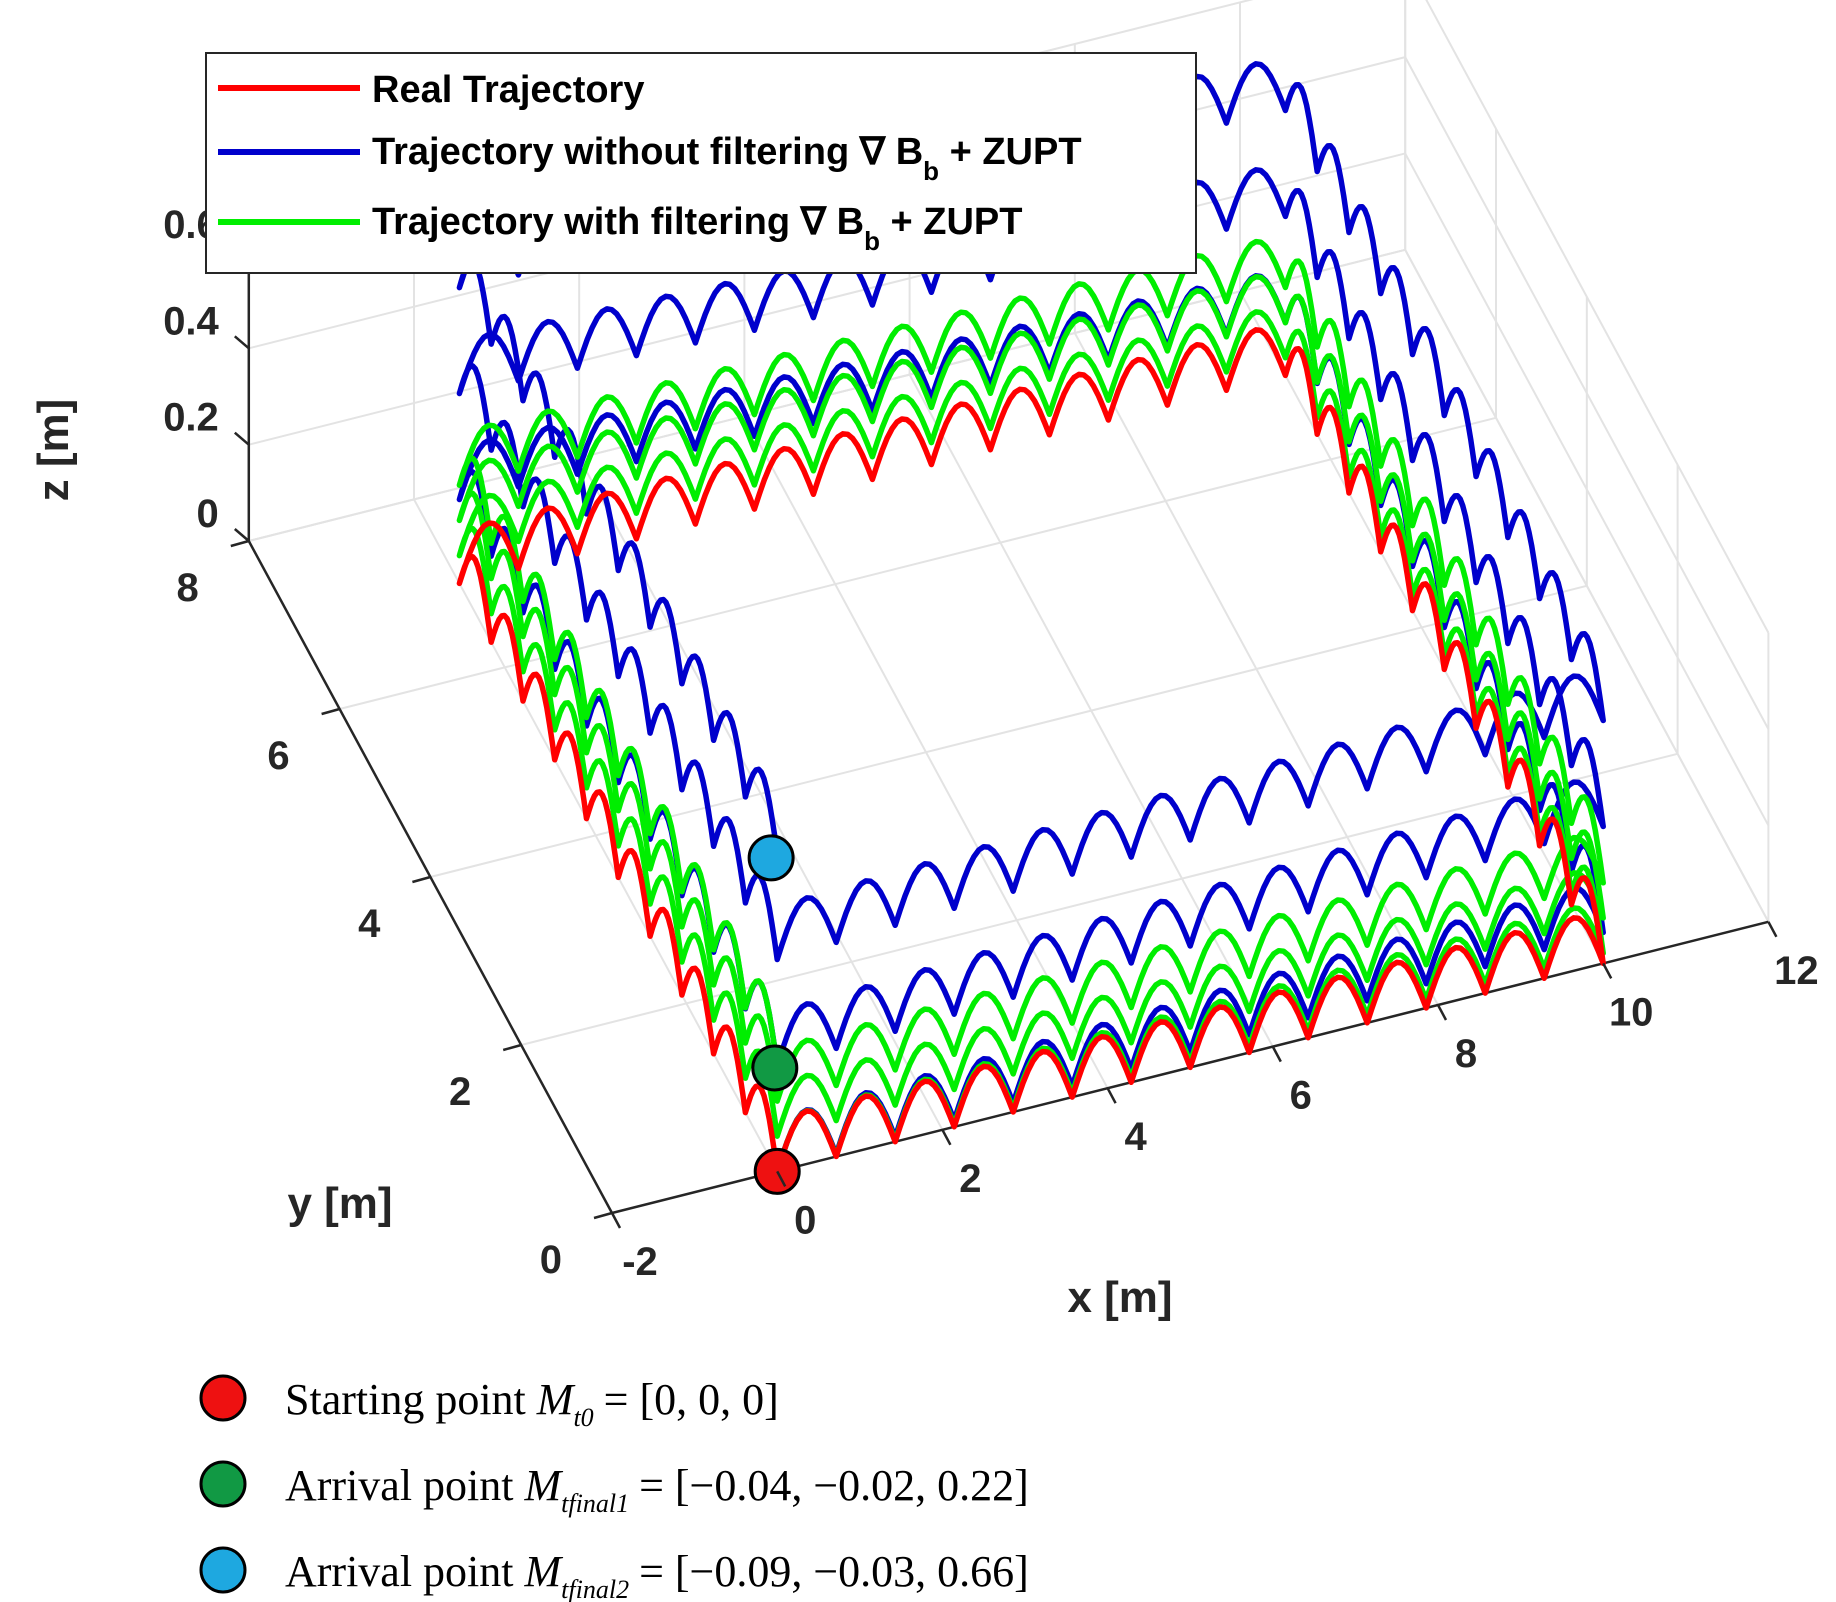  What do you see at coordinates (1301, 1096) in the screenshot?
I see `x-tick-label: 6` at bounding box center [1301, 1096].